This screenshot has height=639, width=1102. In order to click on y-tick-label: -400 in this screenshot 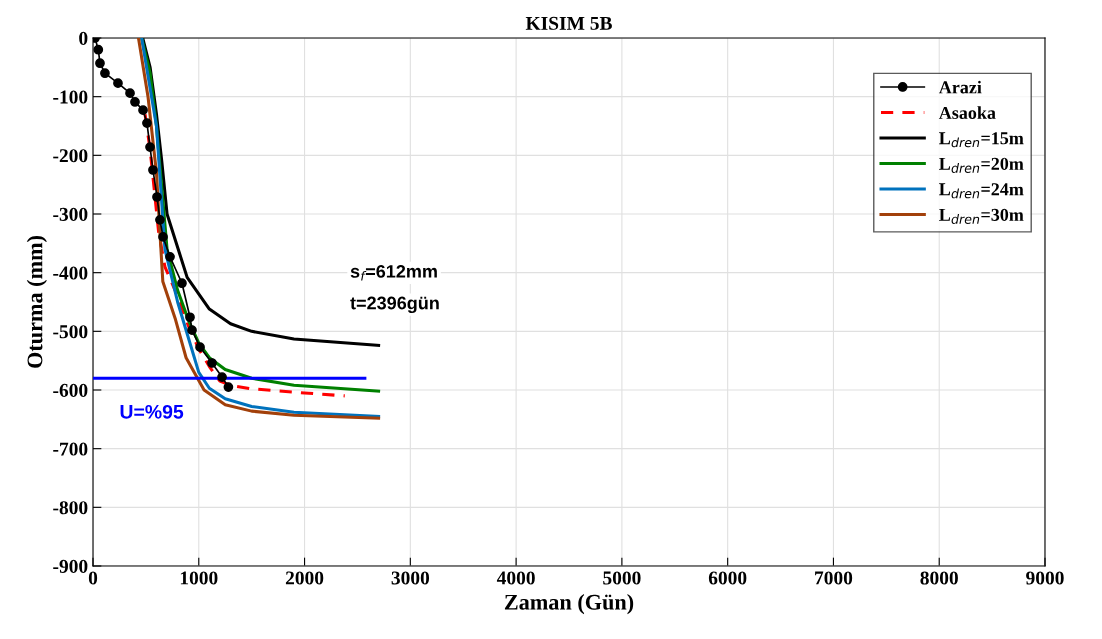, I will do `click(70, 273)`.